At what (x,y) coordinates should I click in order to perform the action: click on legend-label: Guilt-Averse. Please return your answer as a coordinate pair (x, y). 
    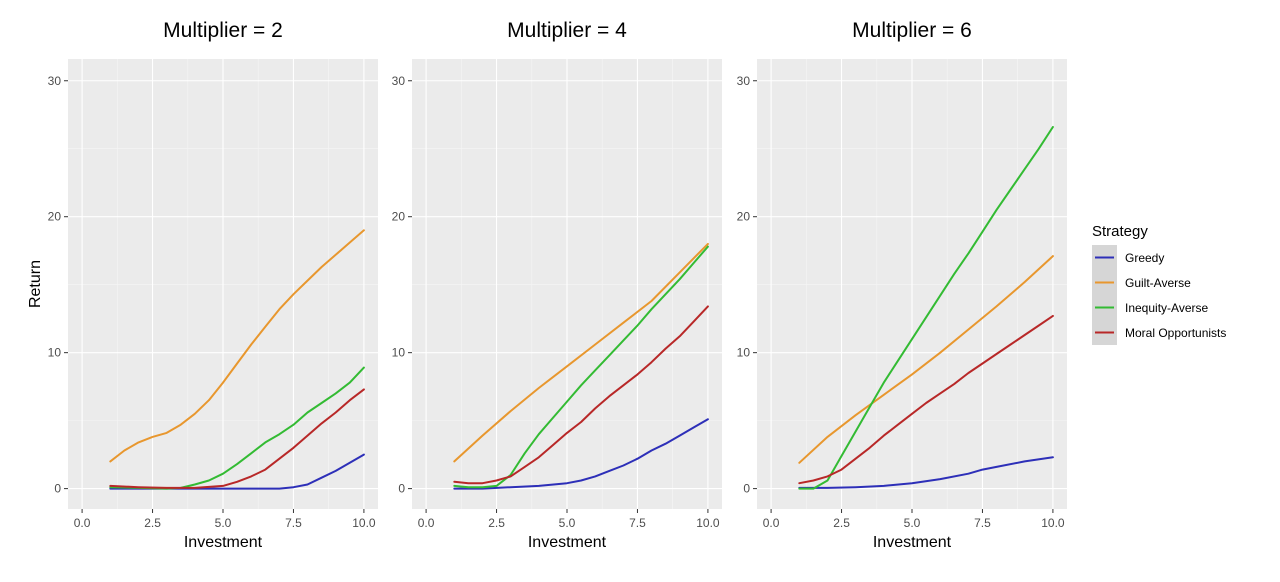
    Looking at the image, I should click on (1158, 283).